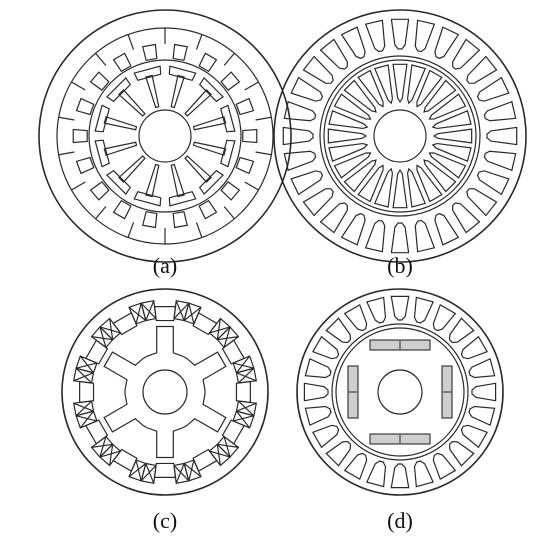 This screenshot has height=554, width=535. Describe the element at coordinates (165, 265) in the screenshot. I see `caption-a: (a)` at that location.